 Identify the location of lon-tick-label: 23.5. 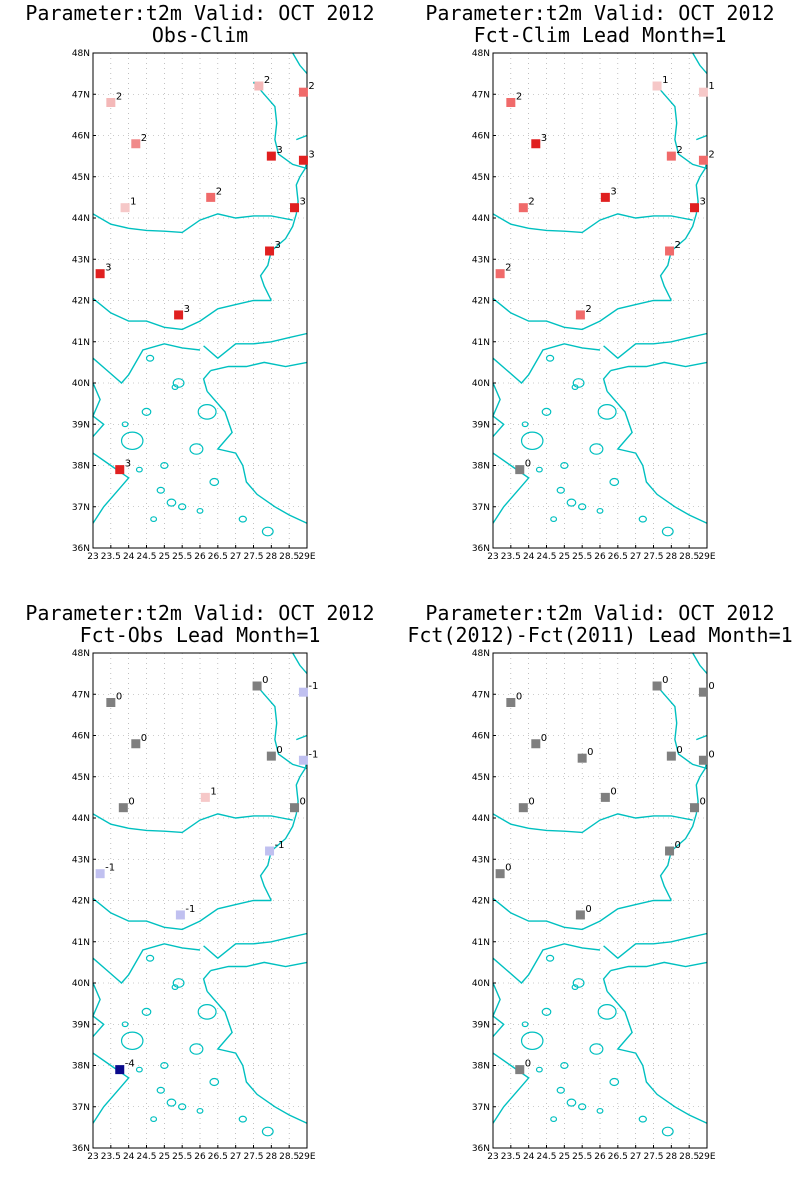
(111, 1157).